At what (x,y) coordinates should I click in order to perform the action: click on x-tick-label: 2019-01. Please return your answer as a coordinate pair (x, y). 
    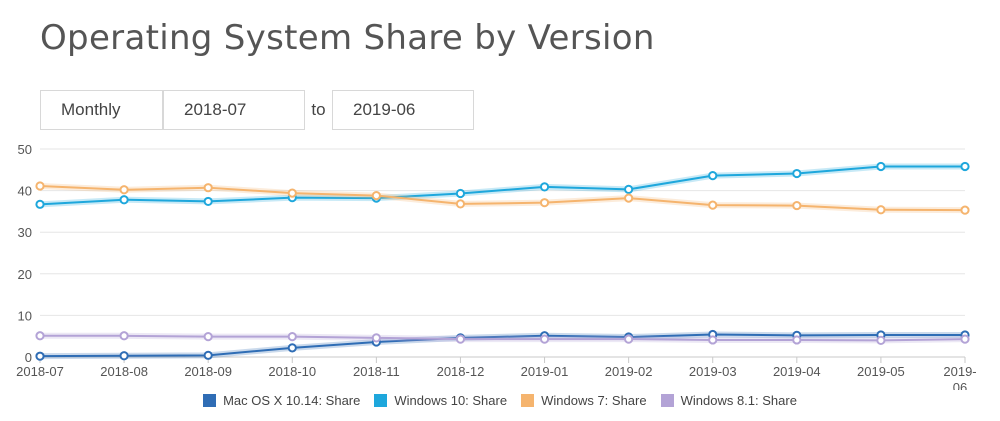
    Looking at the image, I should click on (545, 371).